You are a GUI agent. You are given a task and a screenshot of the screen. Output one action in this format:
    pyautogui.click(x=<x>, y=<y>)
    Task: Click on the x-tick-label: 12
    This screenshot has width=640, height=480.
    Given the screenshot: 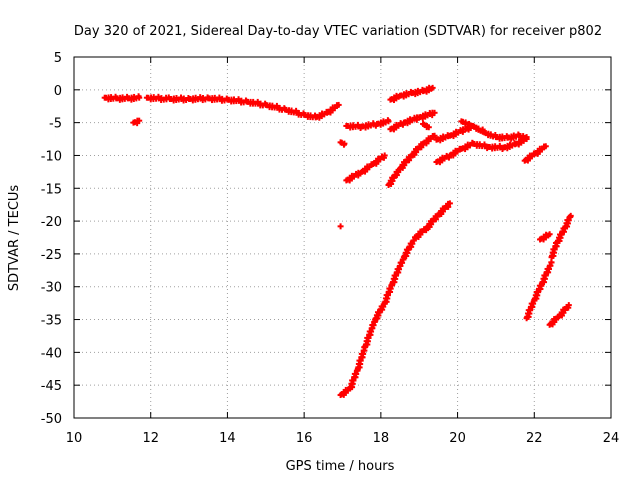 What is the action you would take?
    pyautogui.click(x=150, y=438)
    